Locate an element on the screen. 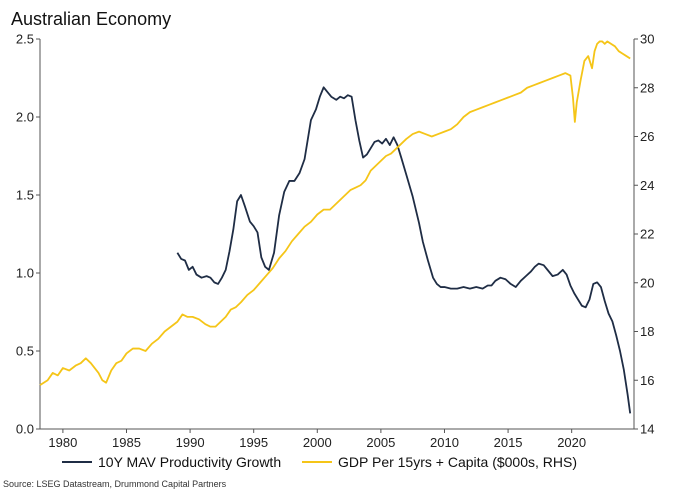 Image resolution: width=679 pixels, height=491 pixels. x-axis-tick-label: 2010 is located at coordinates (444, 442).